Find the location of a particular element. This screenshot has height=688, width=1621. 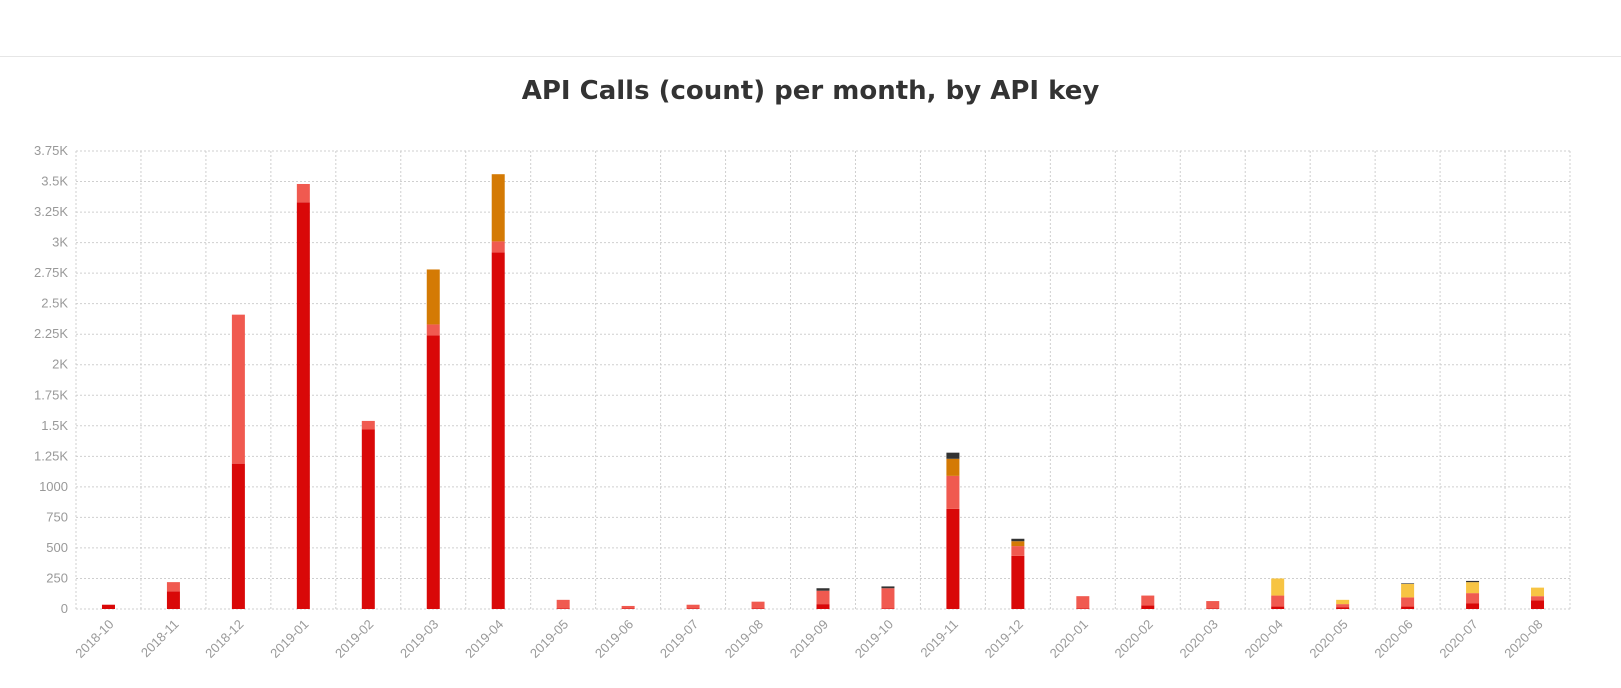

bar-segment-2020-05-s3 is located at coordinates (1343, 602).